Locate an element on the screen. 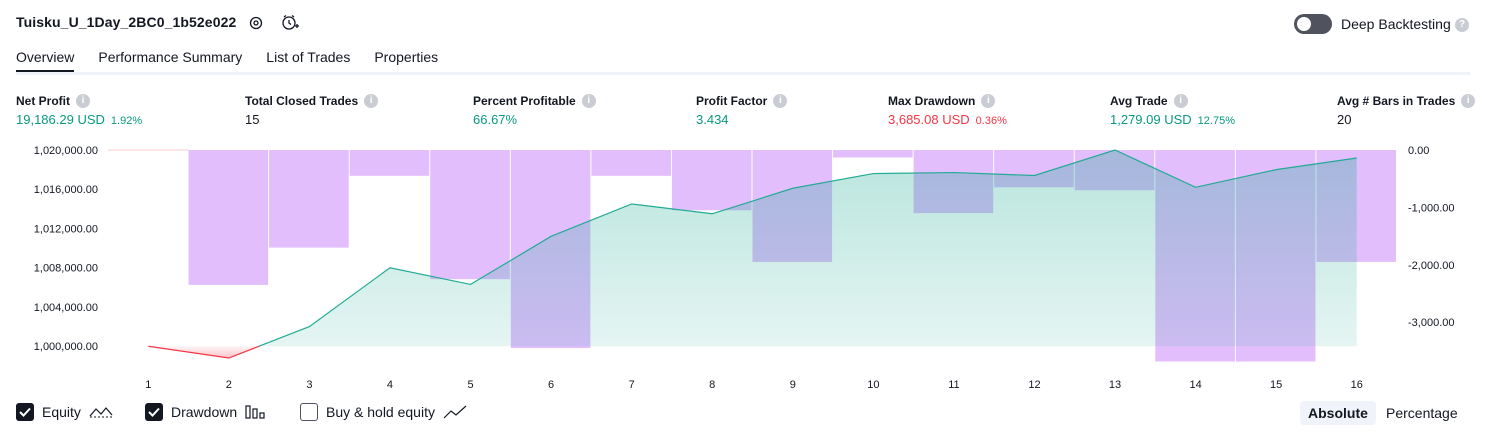  x-axis-tick-label: 7 is located at coordinates (632, 385).